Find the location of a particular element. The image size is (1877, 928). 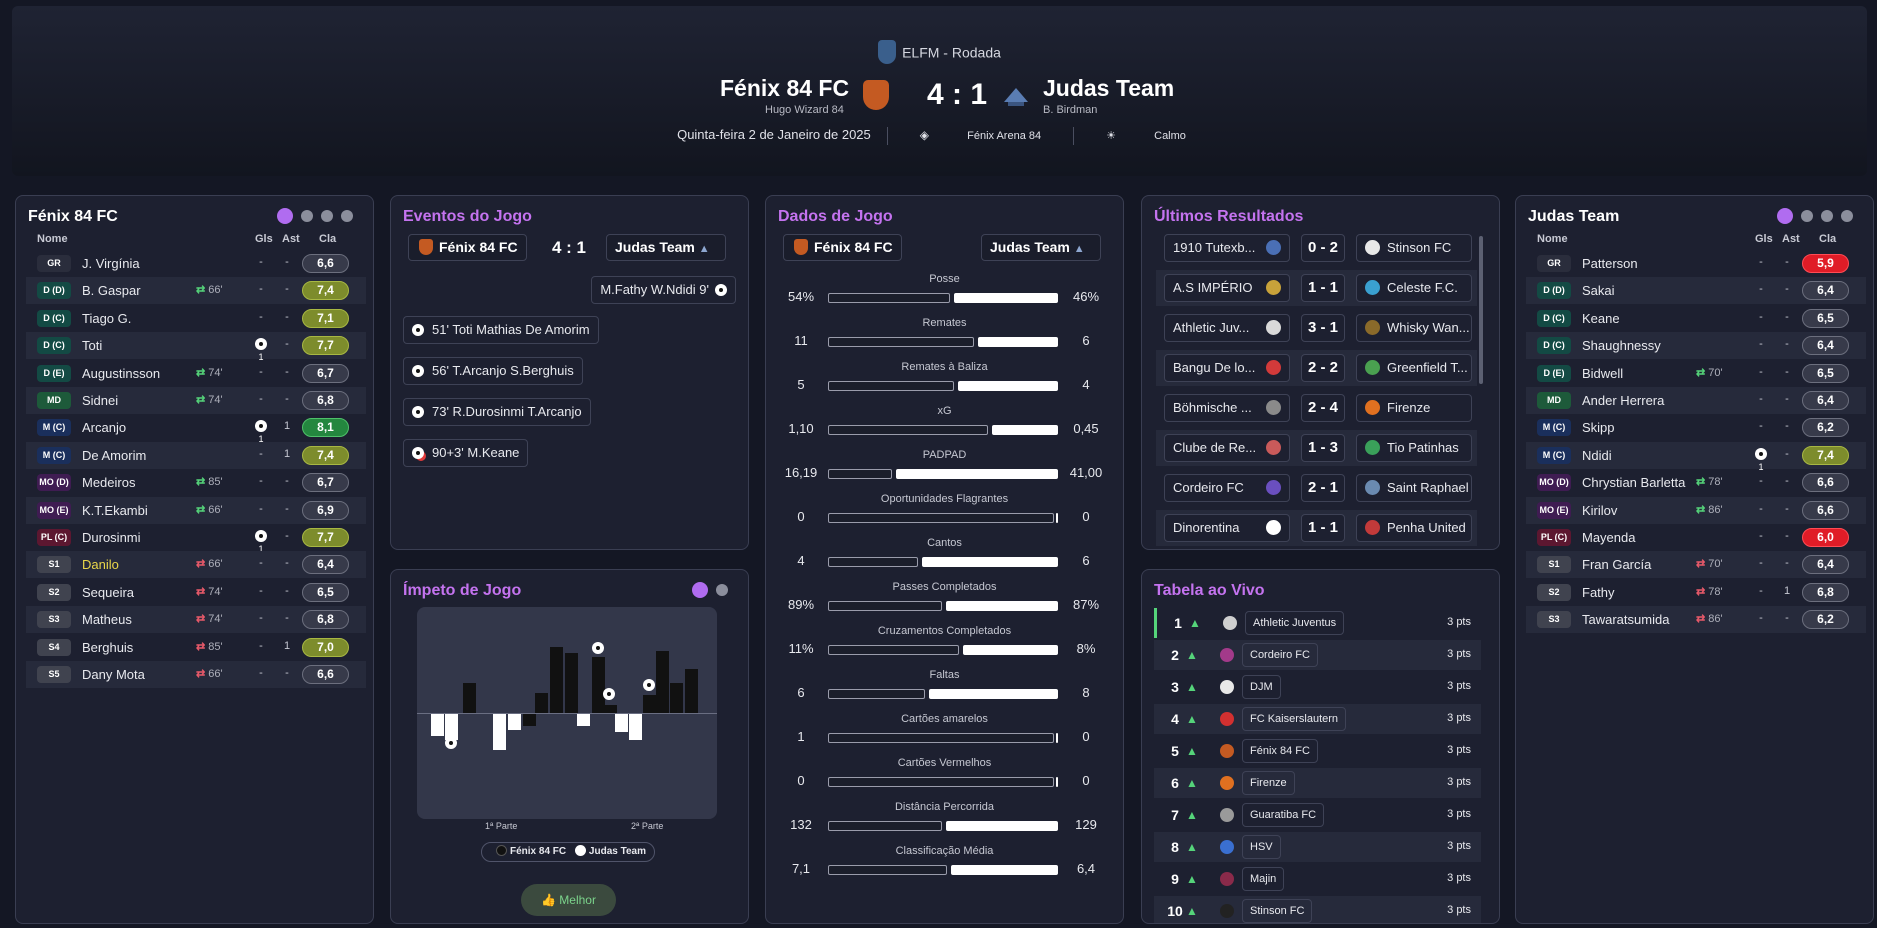

player-row: S2 Fathy ⇄ 78' - 1 6,8 is located at coordinates (1696, 592).